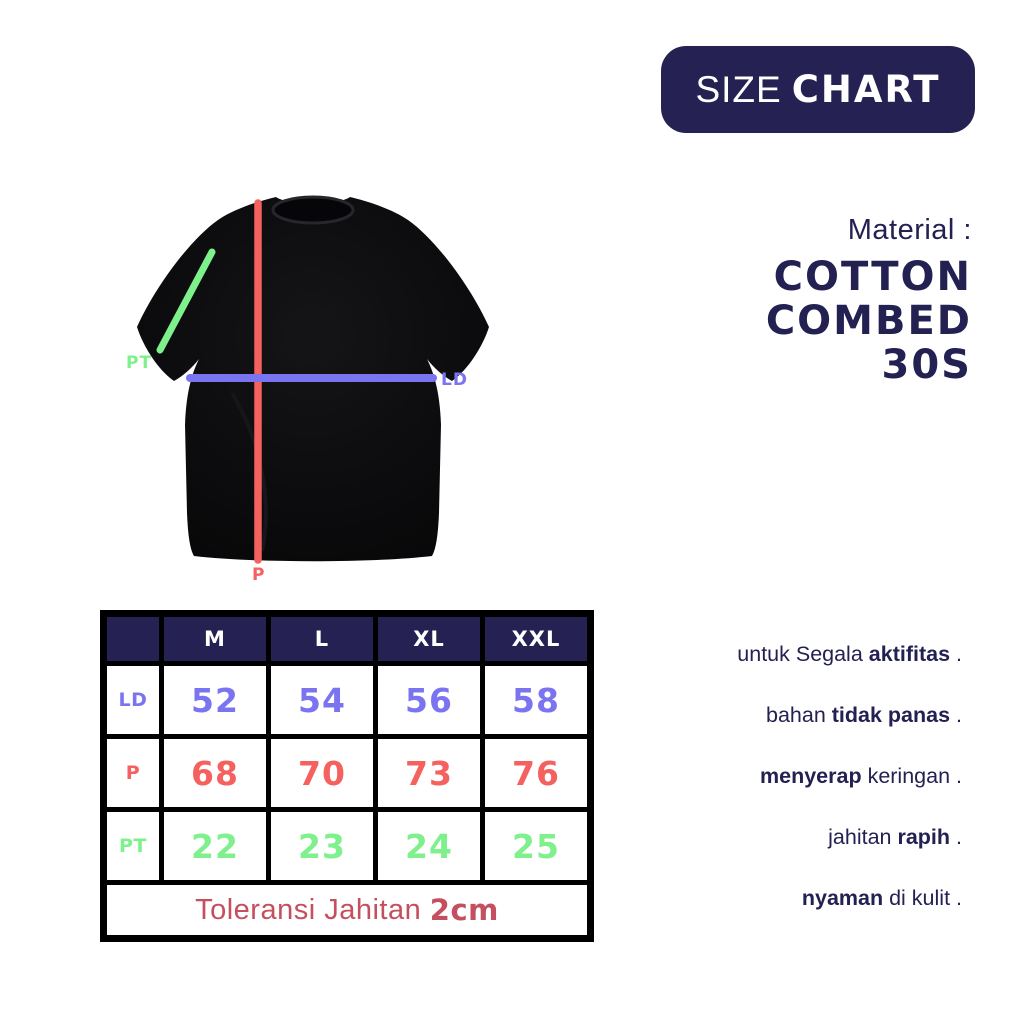 Image resolution: width=1024 pixels, height=1024 pixels. What do you see at coordinates (215, 773) in the screenshot?
I see `p-m: 68` at bounding box center [215, 773].